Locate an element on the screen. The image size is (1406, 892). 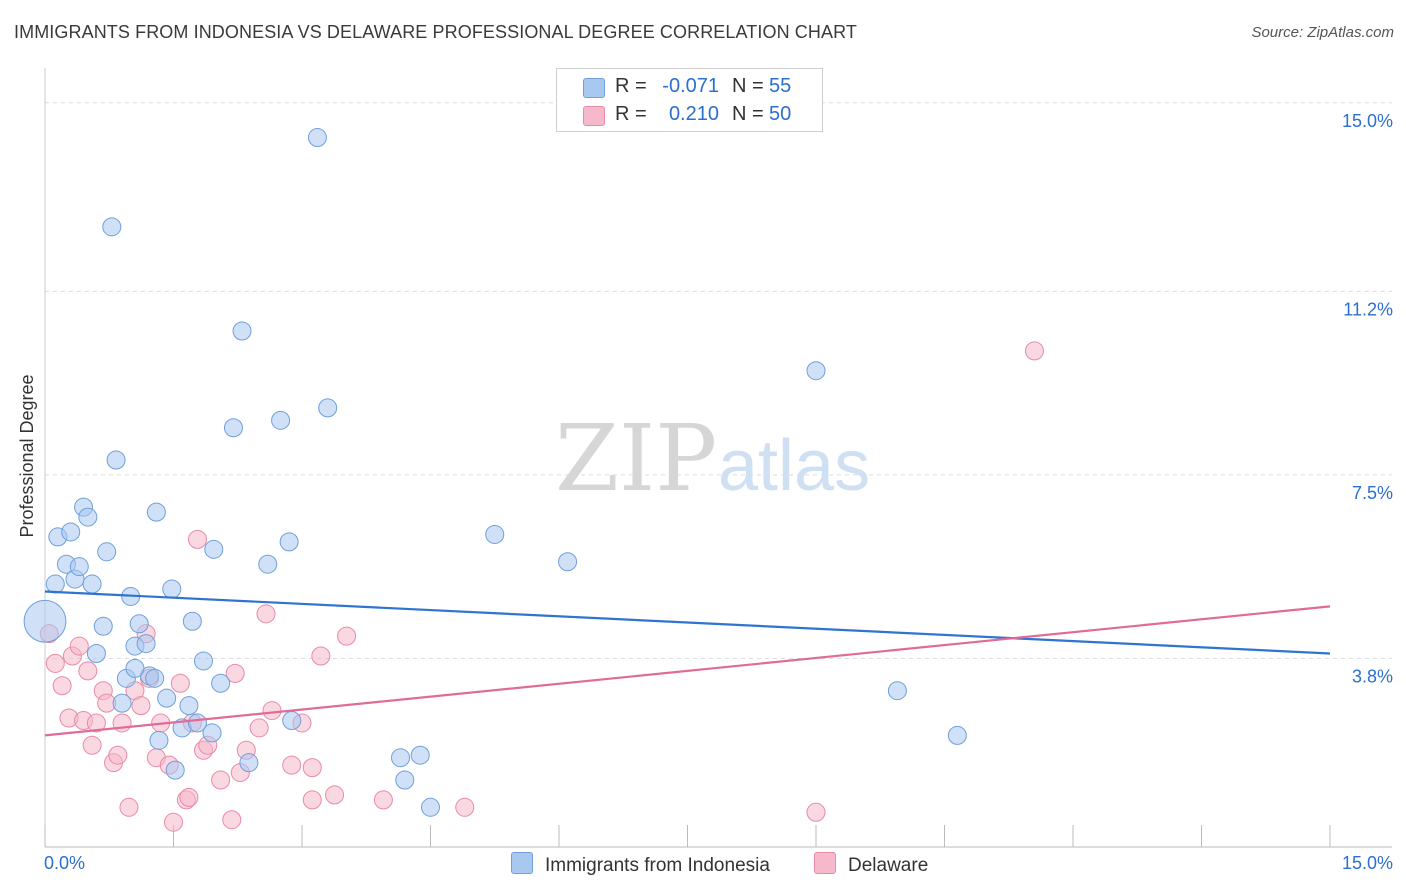
series-legend-indonesia: Immigrants from Indonesia is located at coordinates (640, 864).